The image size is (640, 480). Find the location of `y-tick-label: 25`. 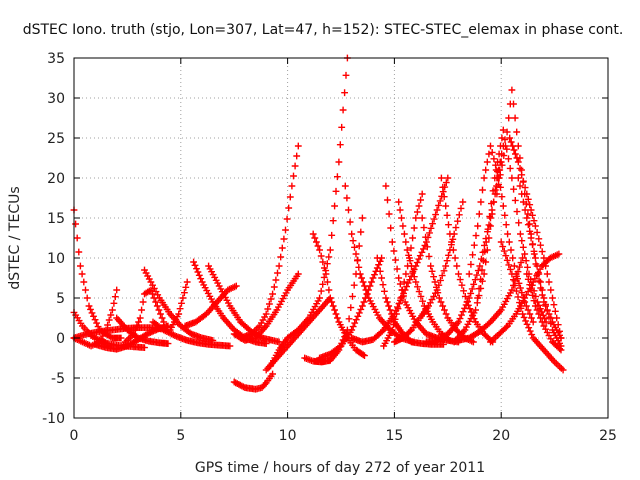

y-tick-label: 25 is located at coordinates (56, 139).